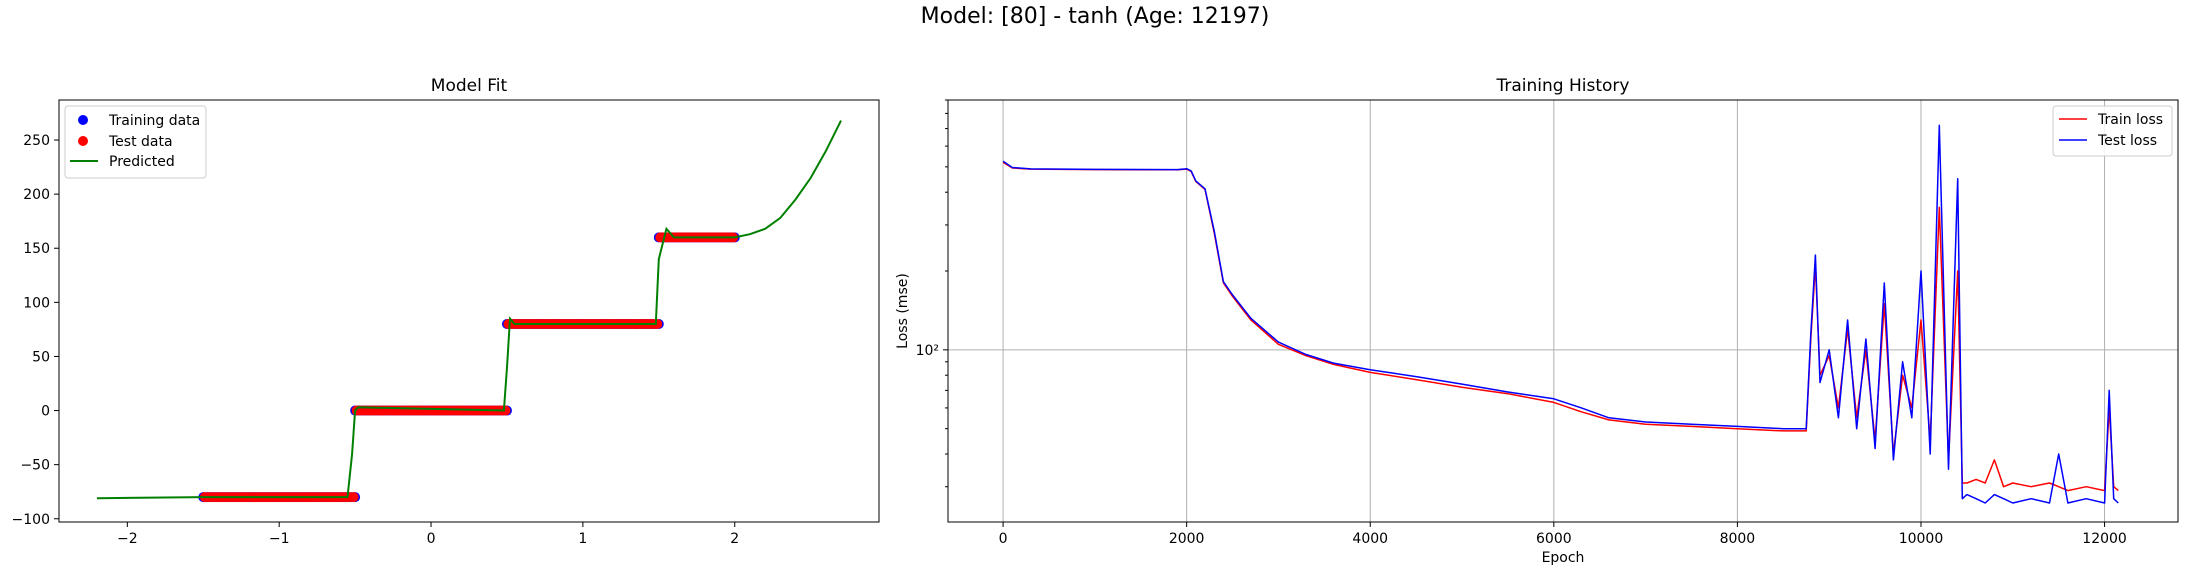  What do you see at coordinates (127, 539) in the screenshot?
I see `x-tick-label: −2` at bounding box center [127, 539].